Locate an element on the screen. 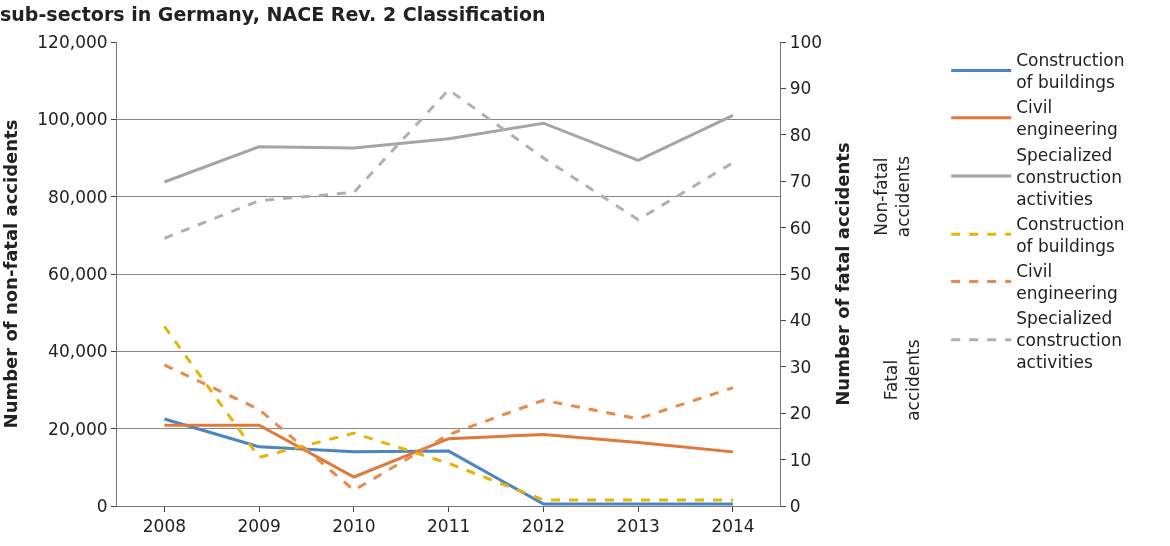  y2-tick-label: 60 is located at coordinates (800, 227).